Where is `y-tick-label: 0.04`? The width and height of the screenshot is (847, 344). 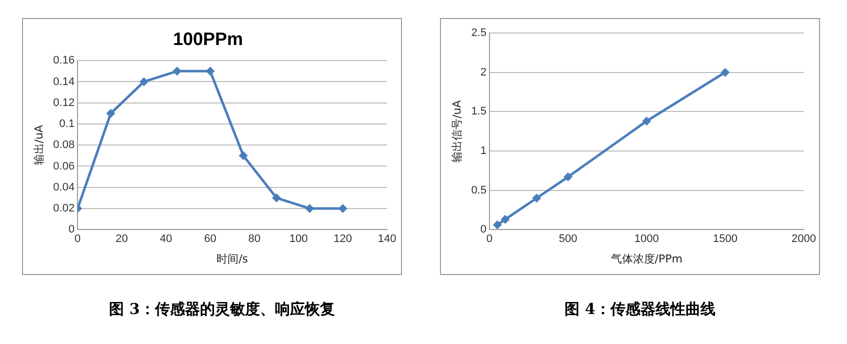 y-tick-label: 0.04 is located at coordinates (64, 187).